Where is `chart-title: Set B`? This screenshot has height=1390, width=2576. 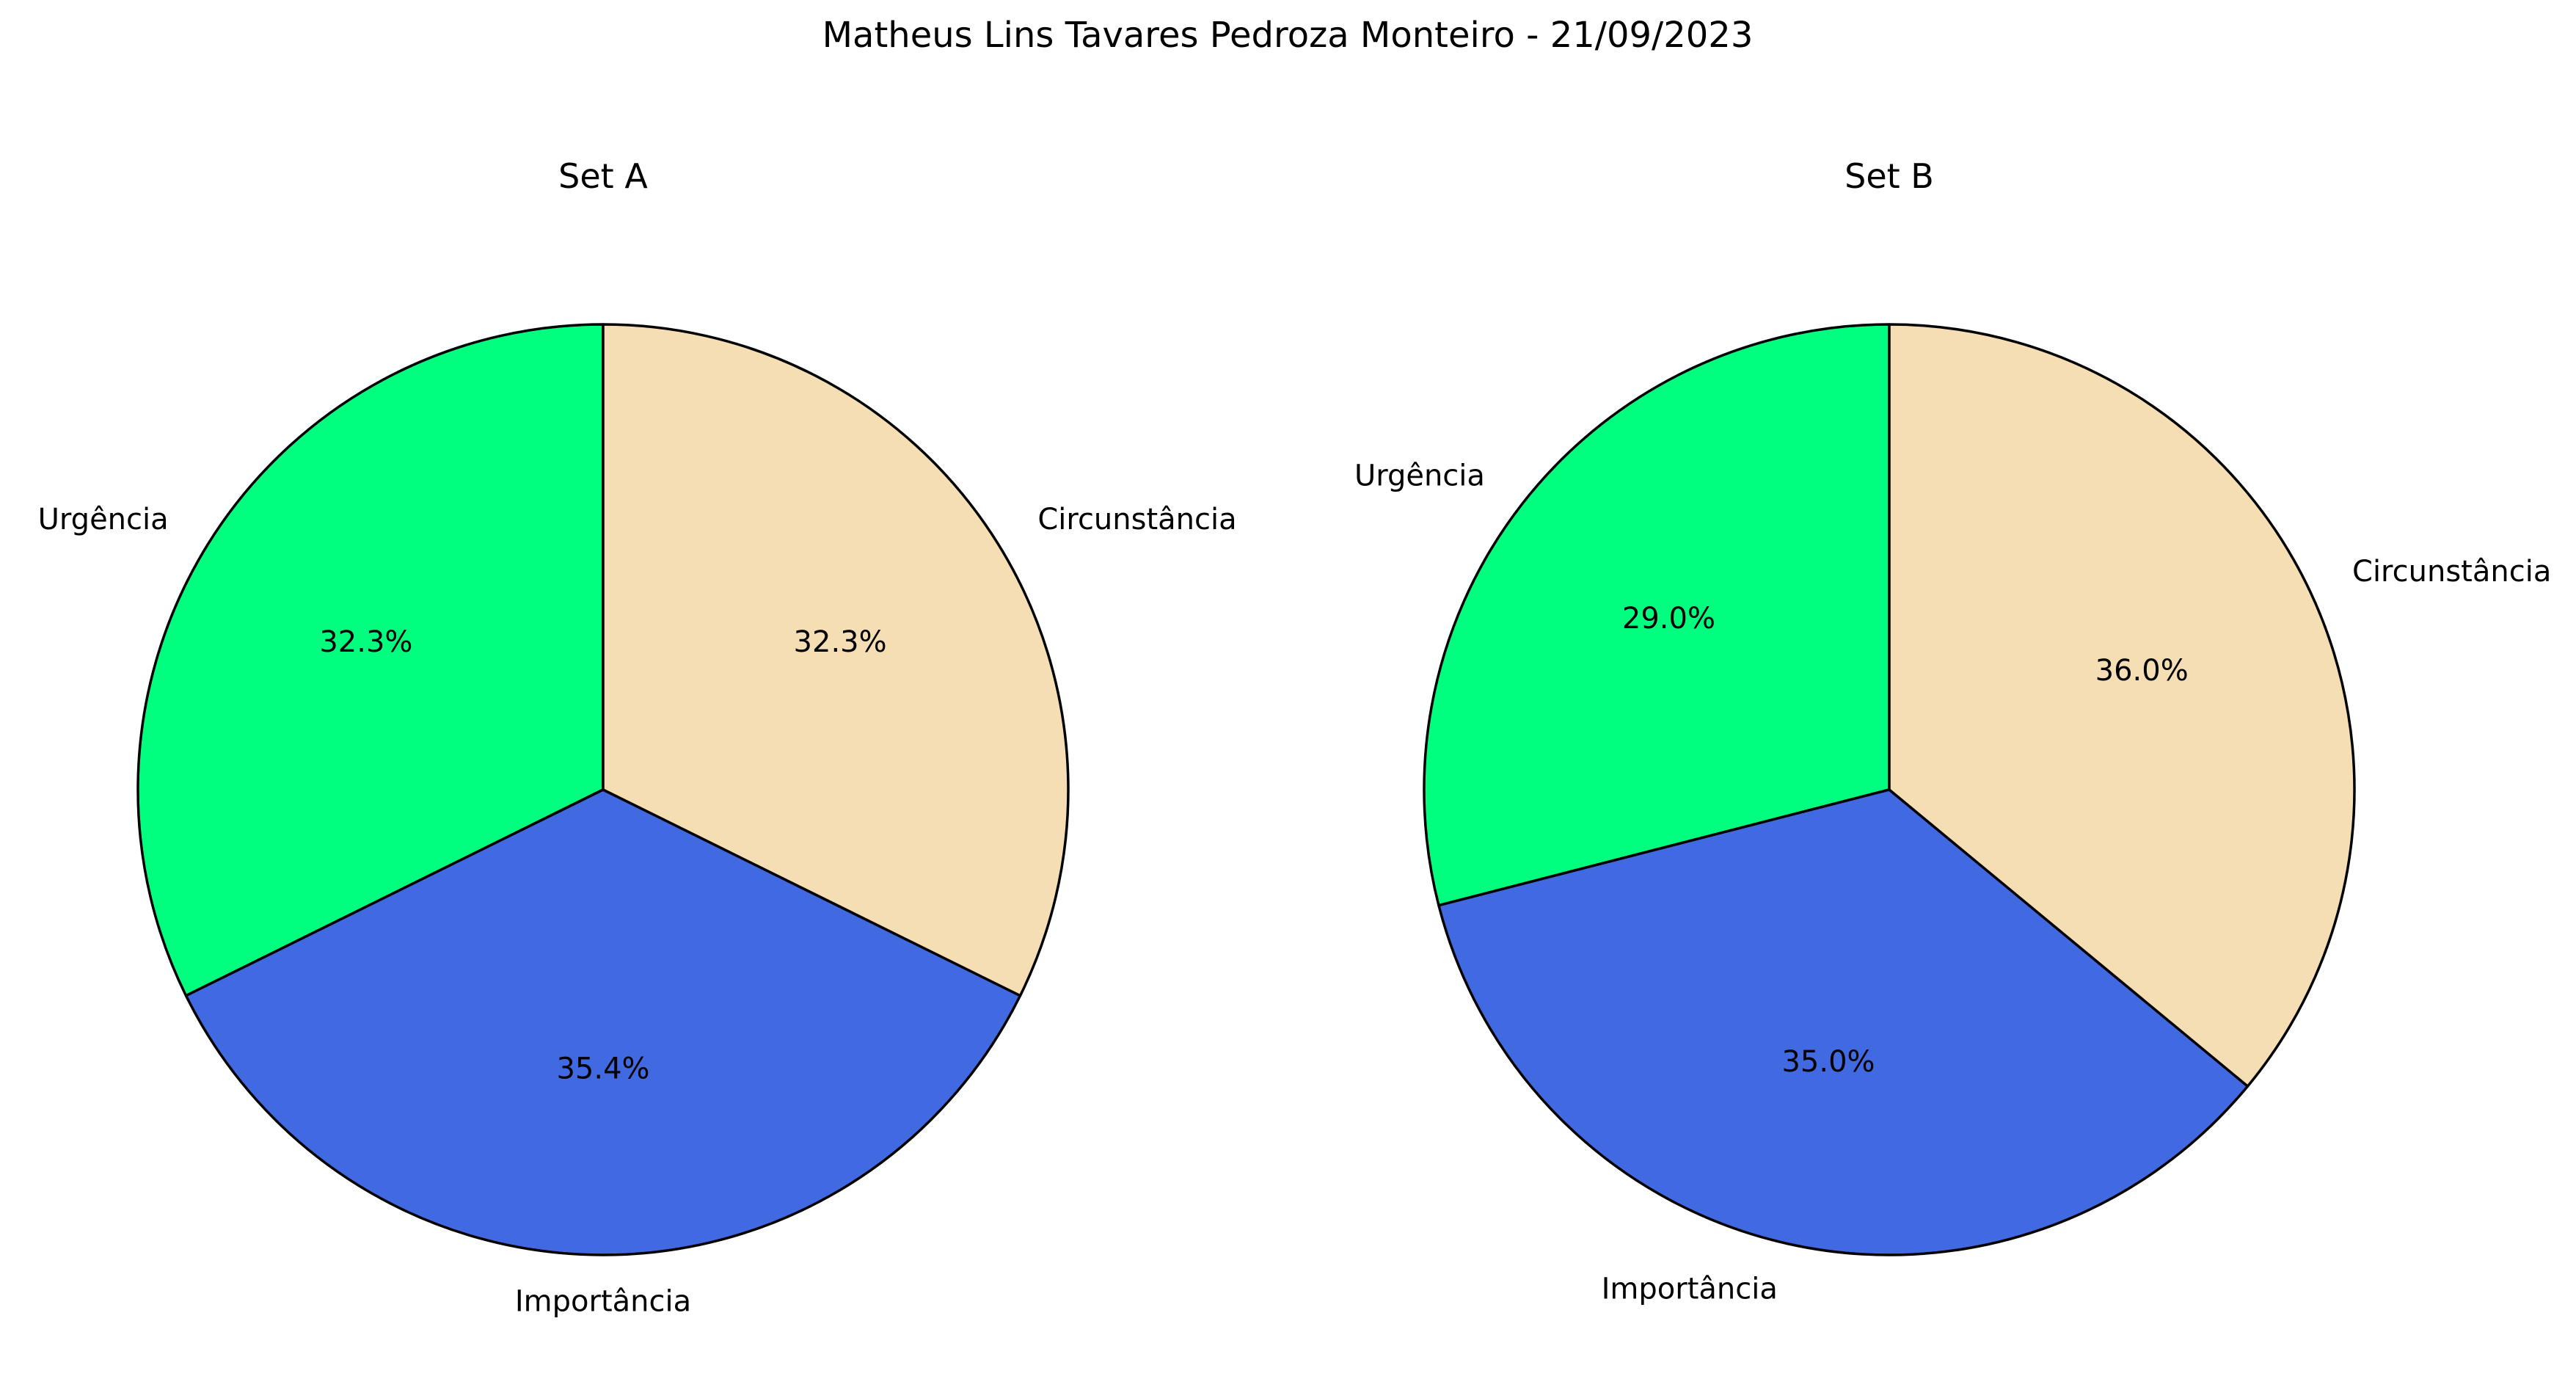 chart-title: Set B is located at coordinates (1889, 176).